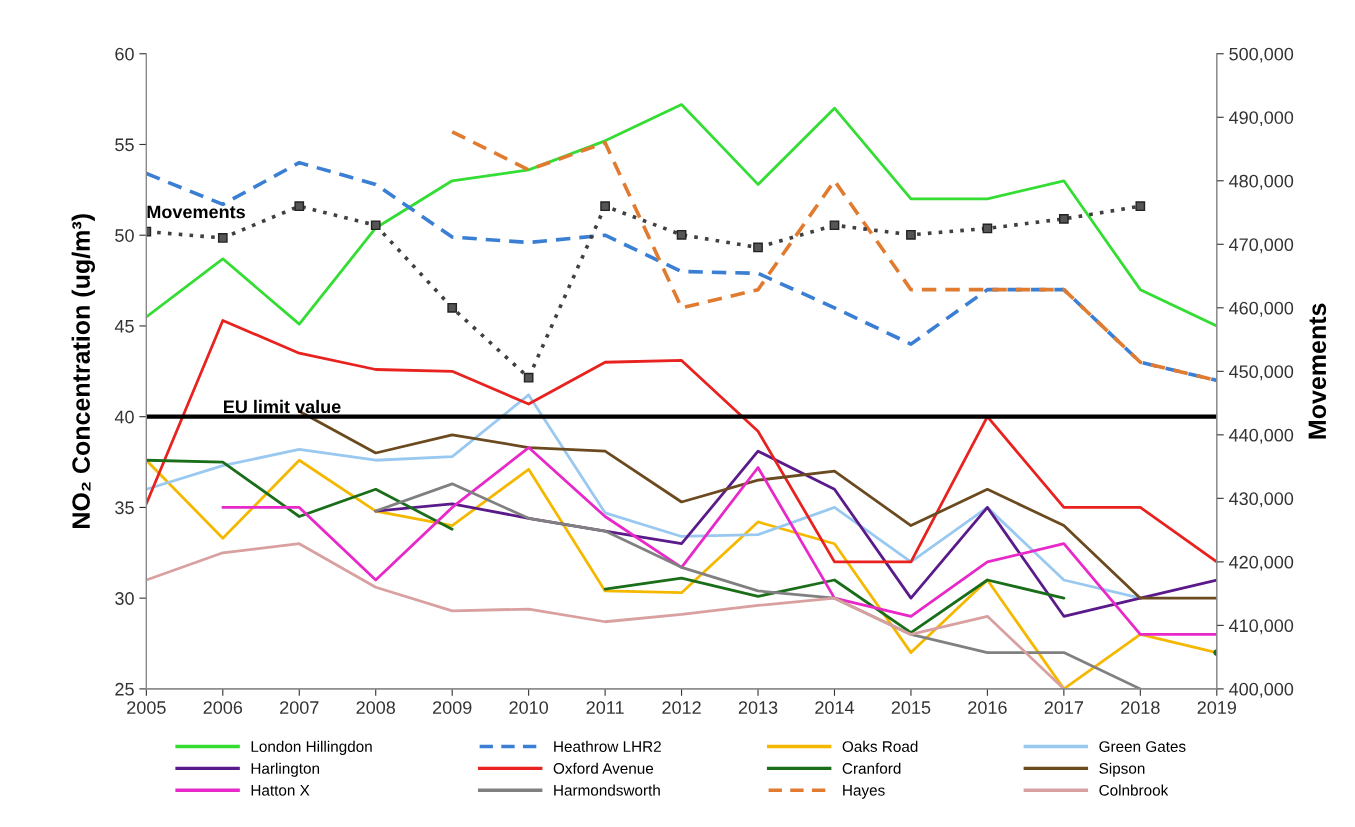  I want to click on legend-label: Heathrow LHR2, so click(607, 746).